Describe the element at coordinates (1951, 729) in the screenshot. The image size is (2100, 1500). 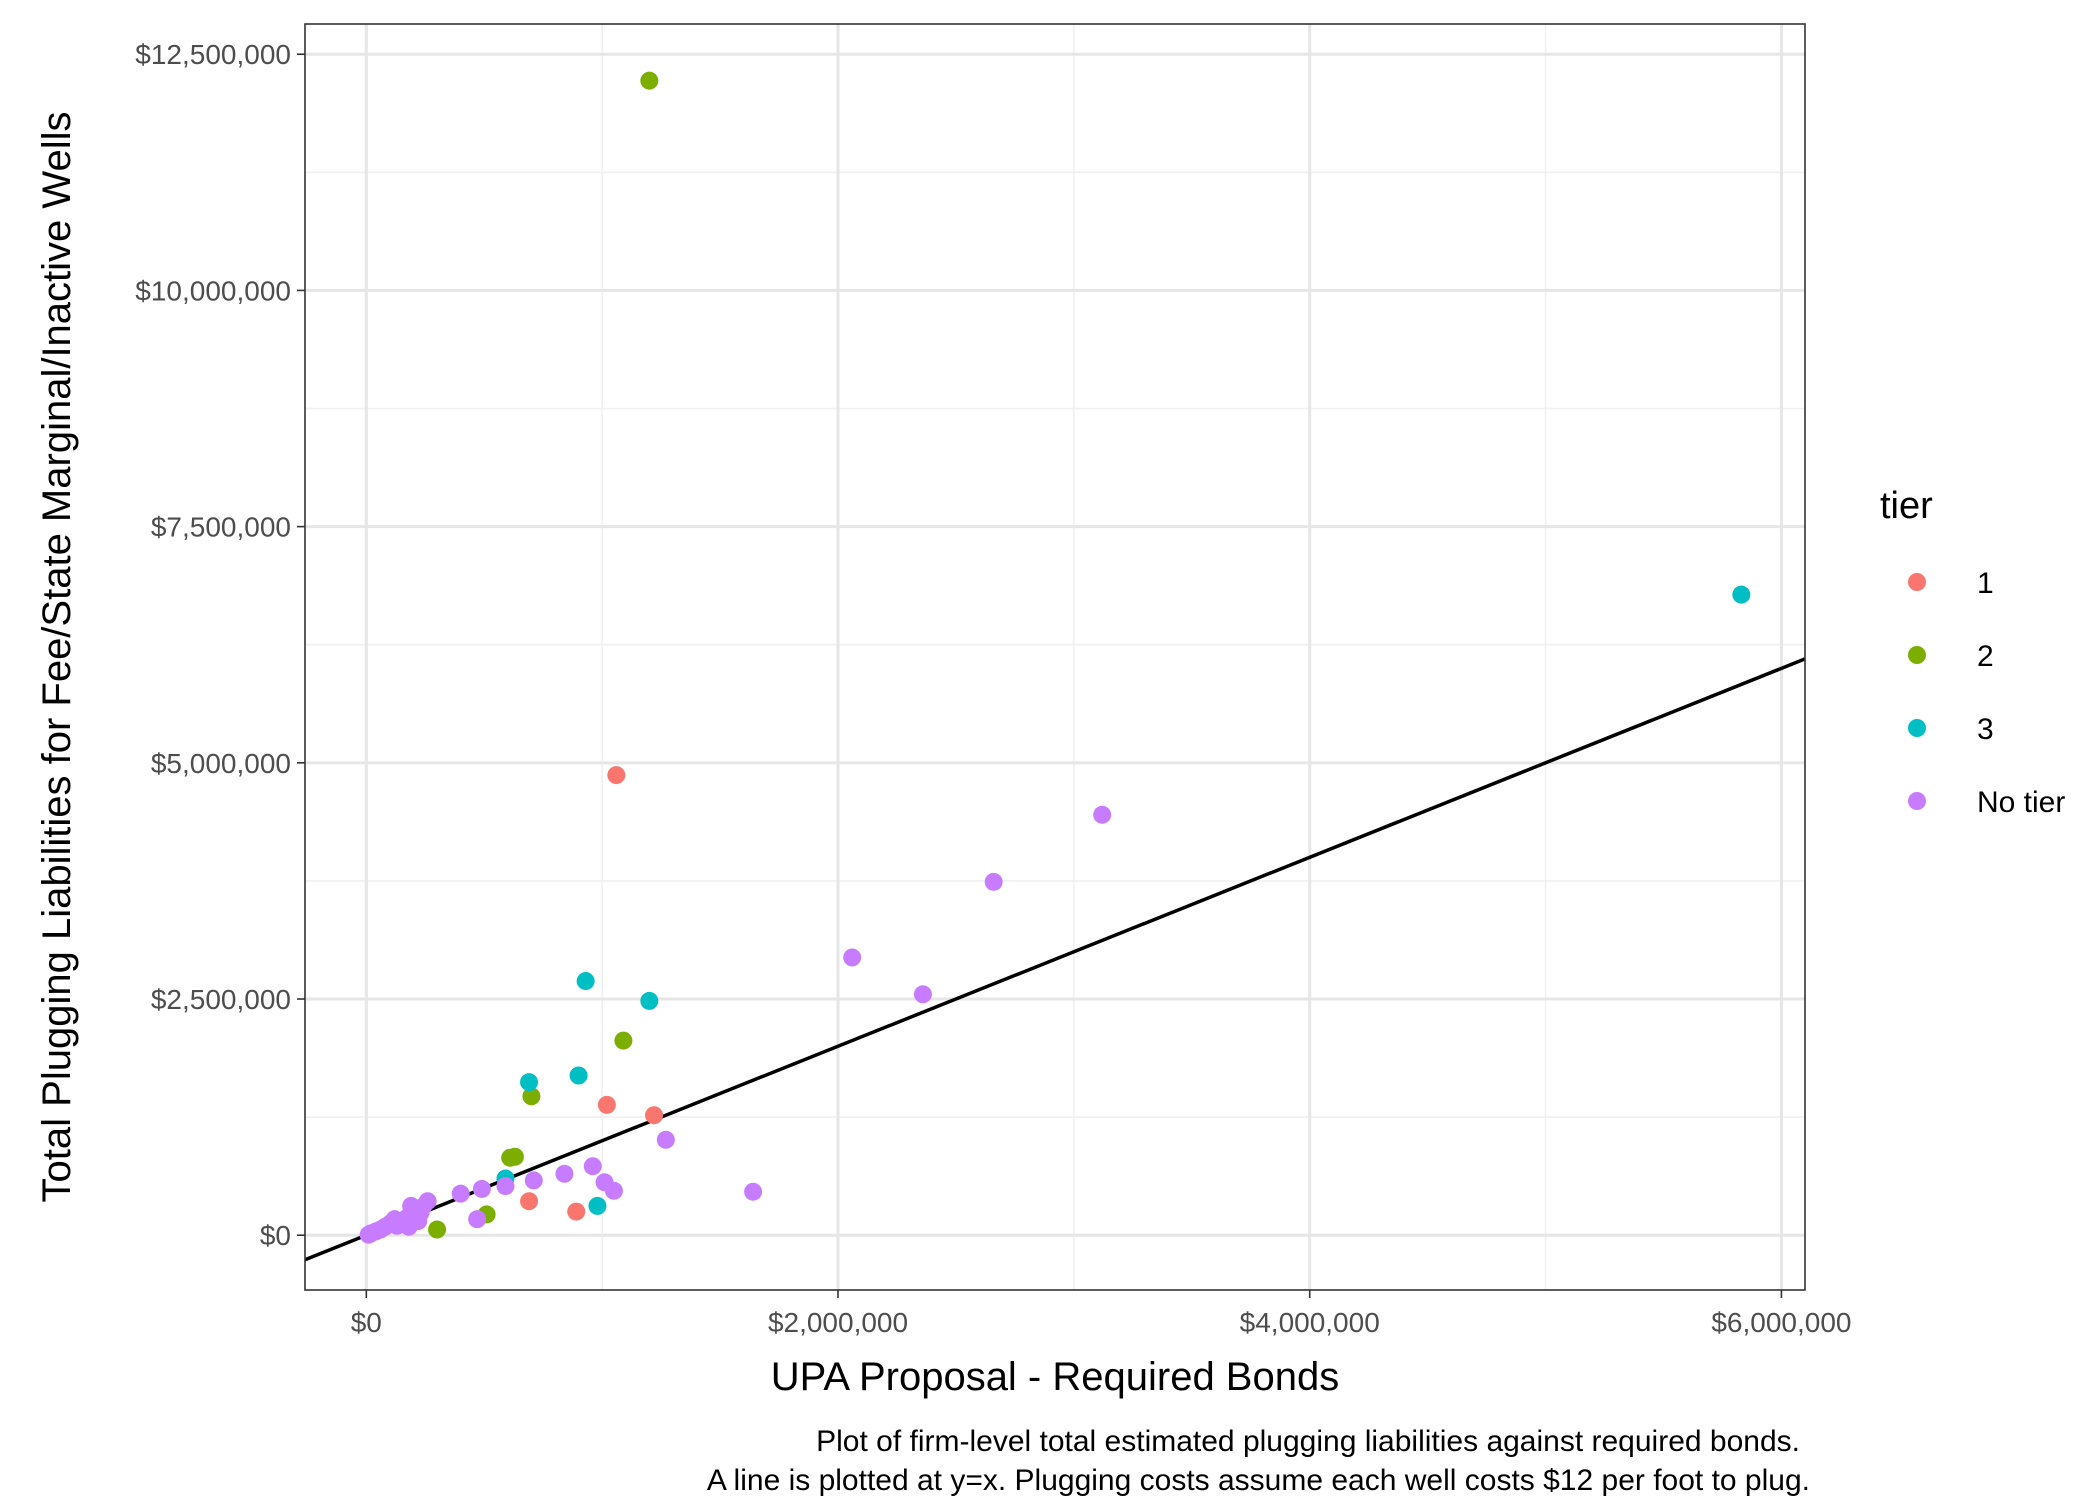
I see `legend-entry: 3` at that location.